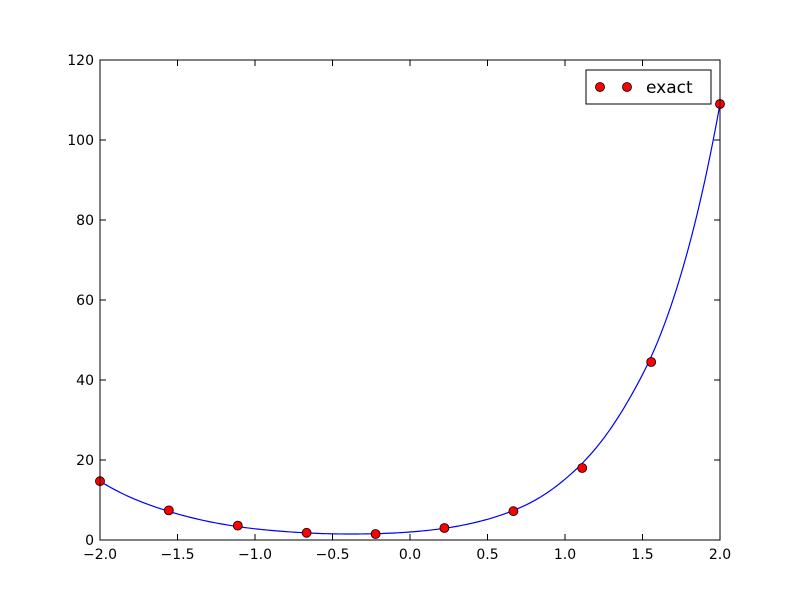  What do you see at coordinates (85, 221) in the screenshot?
I see `y-tick-label: 80` at bounding box center [85, 221].